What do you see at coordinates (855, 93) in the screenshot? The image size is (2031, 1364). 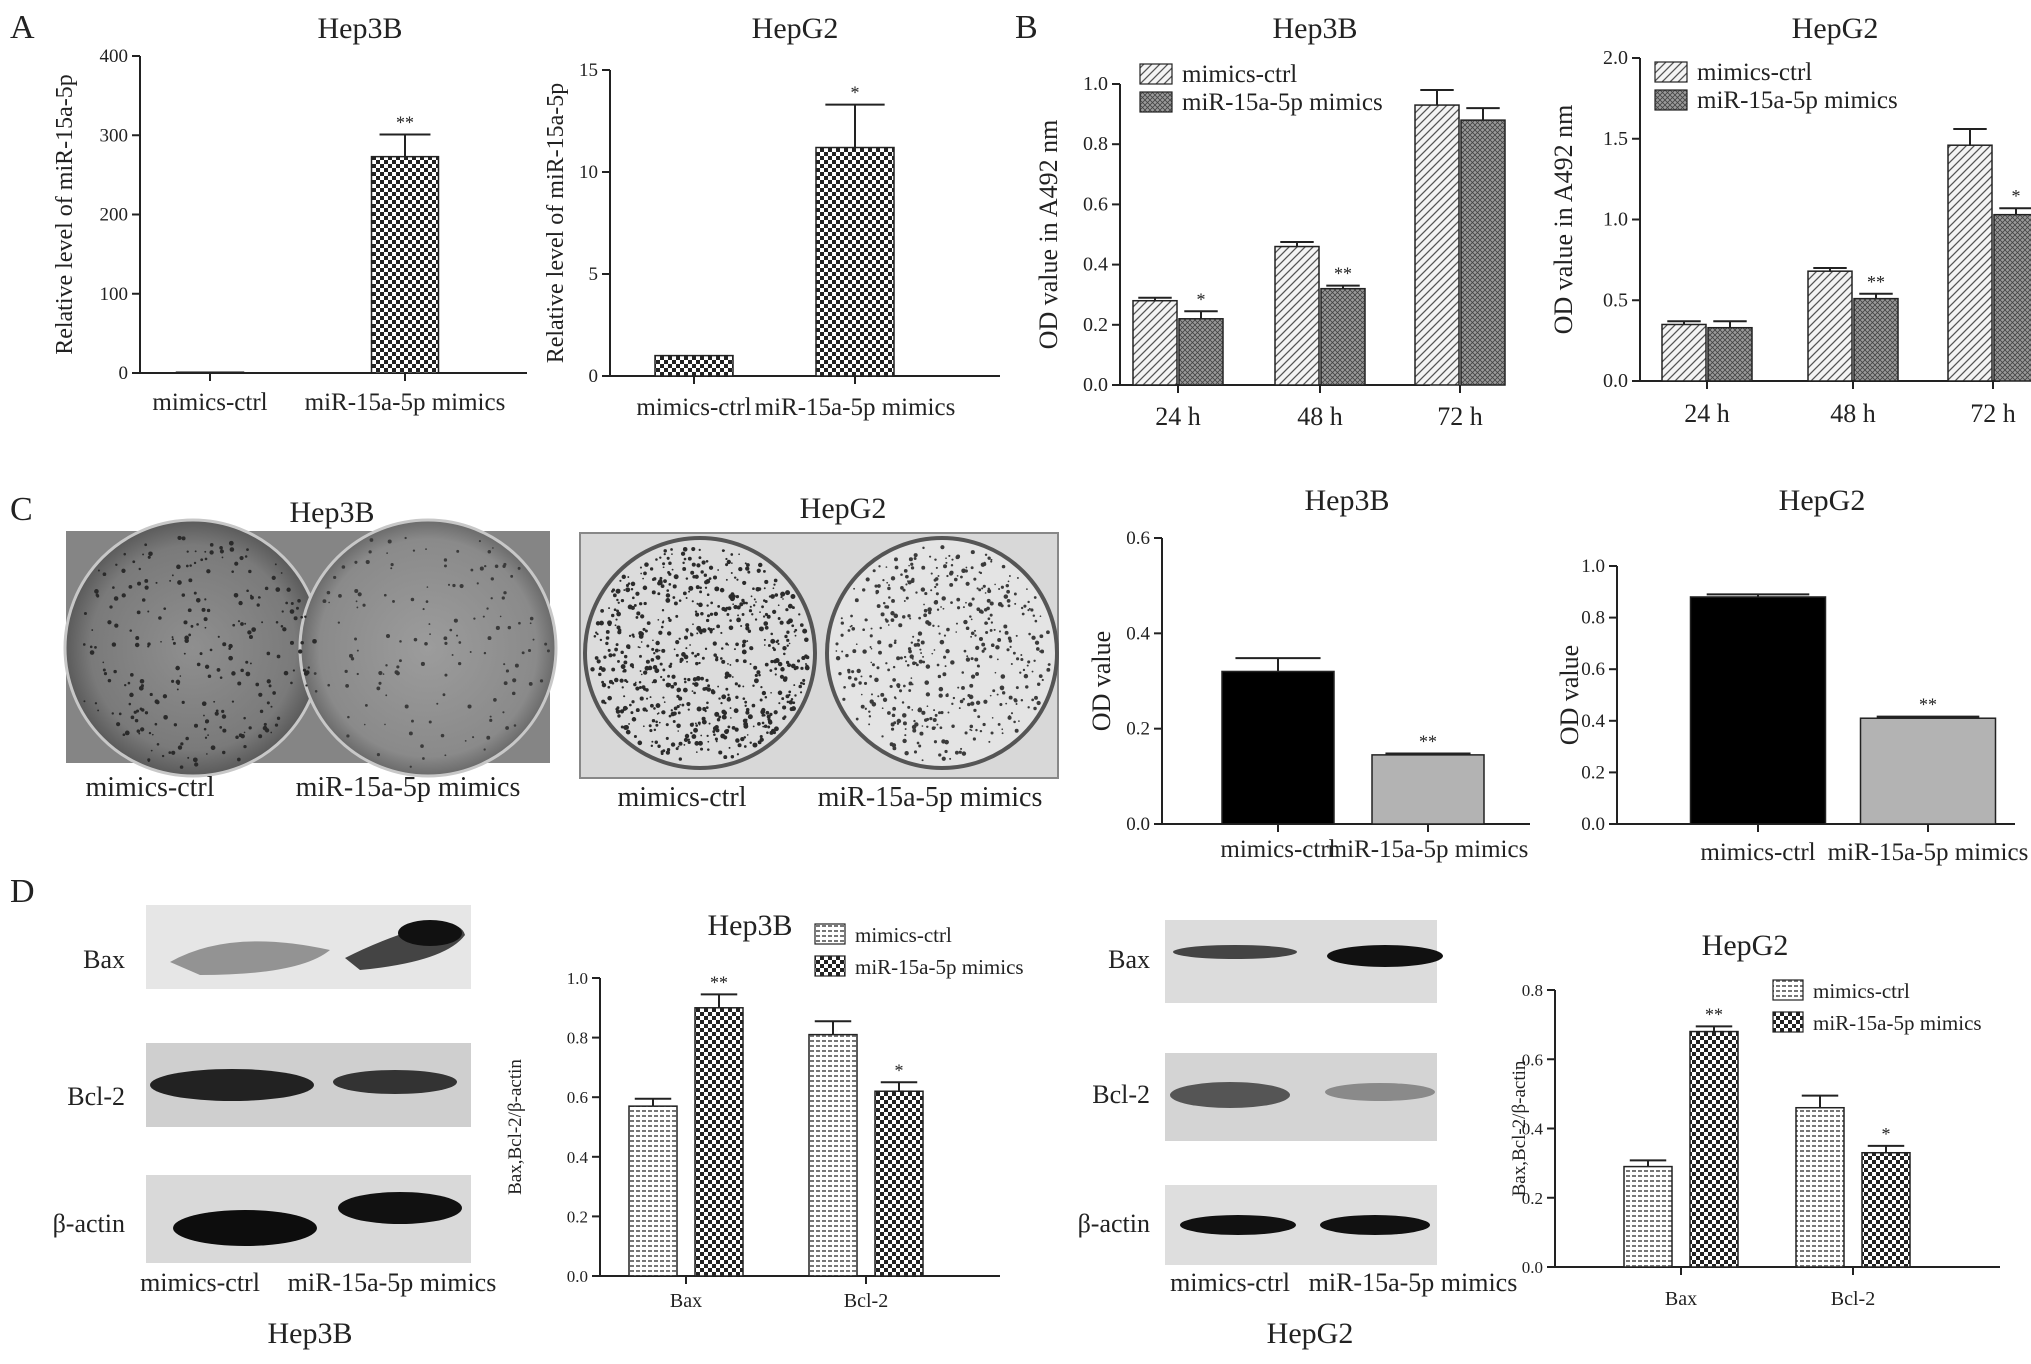 I see `significance-label: *` at bounding box center [855, 93].